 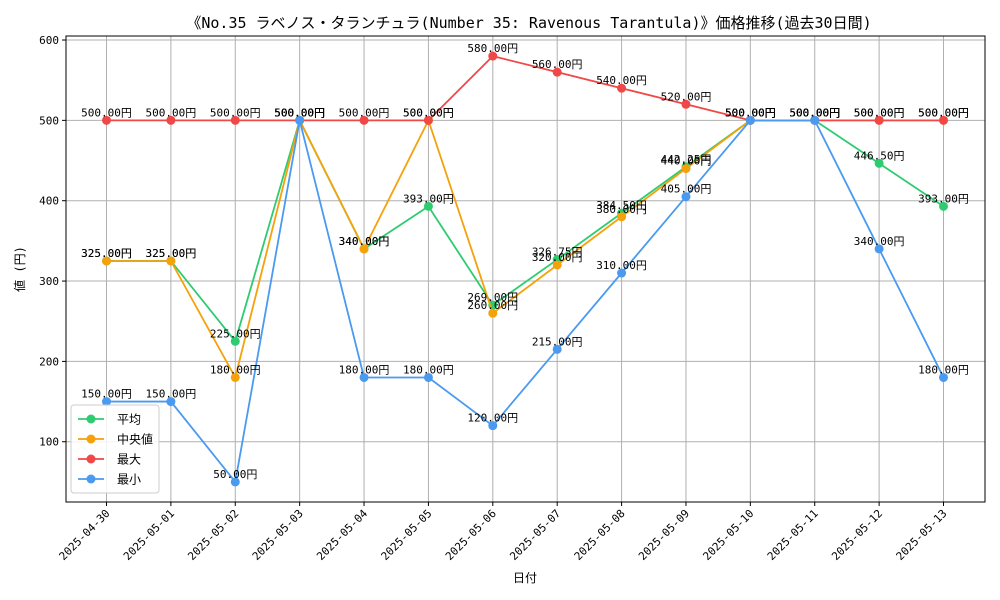 I want to click on y-tick-label: 500, so click(x=49, y=120).